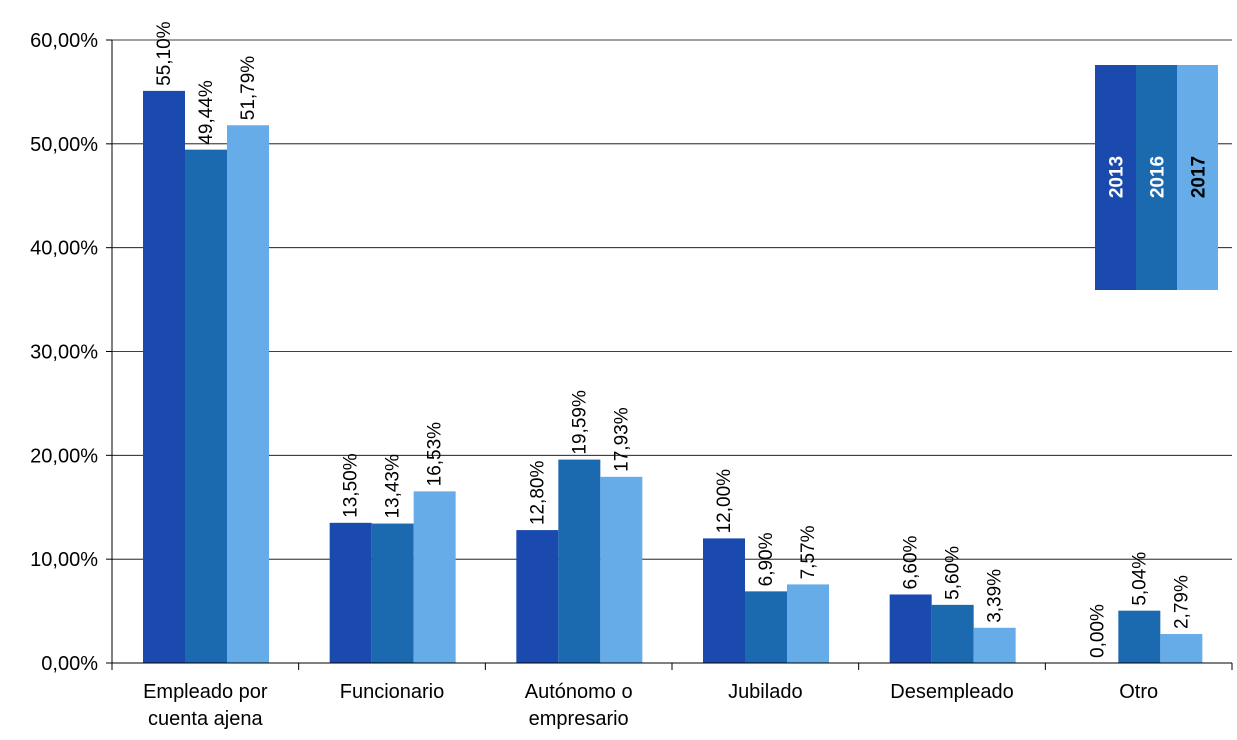  I want to click on value-label: 13,50%, so click(351, 485).